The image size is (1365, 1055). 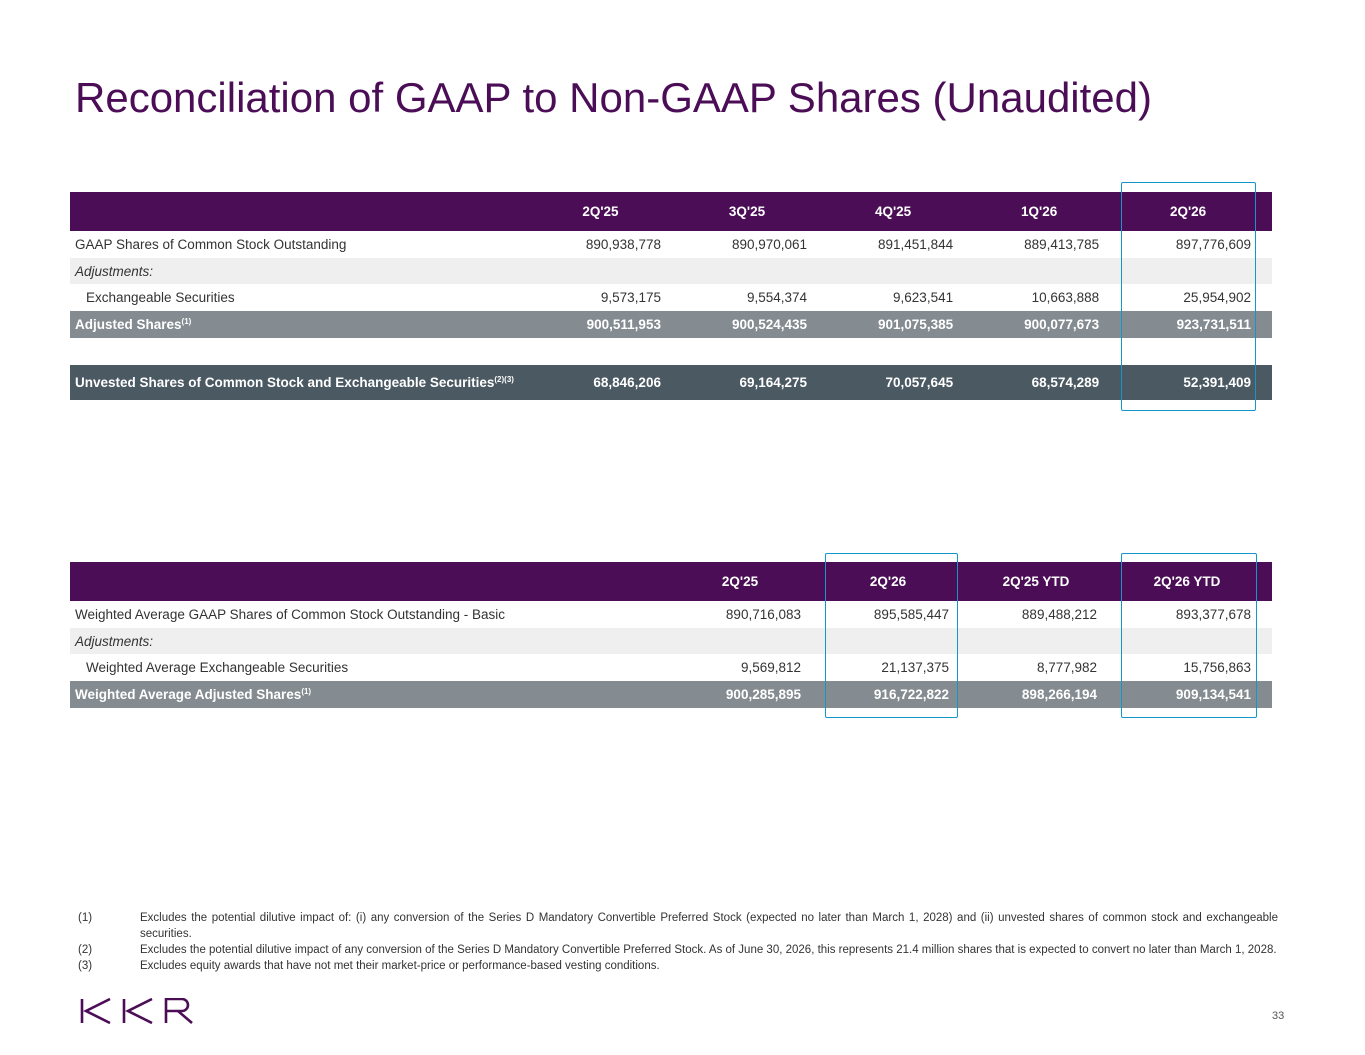 I want to click on cell-value: 898,266,194, so click(x=1059, y=694).